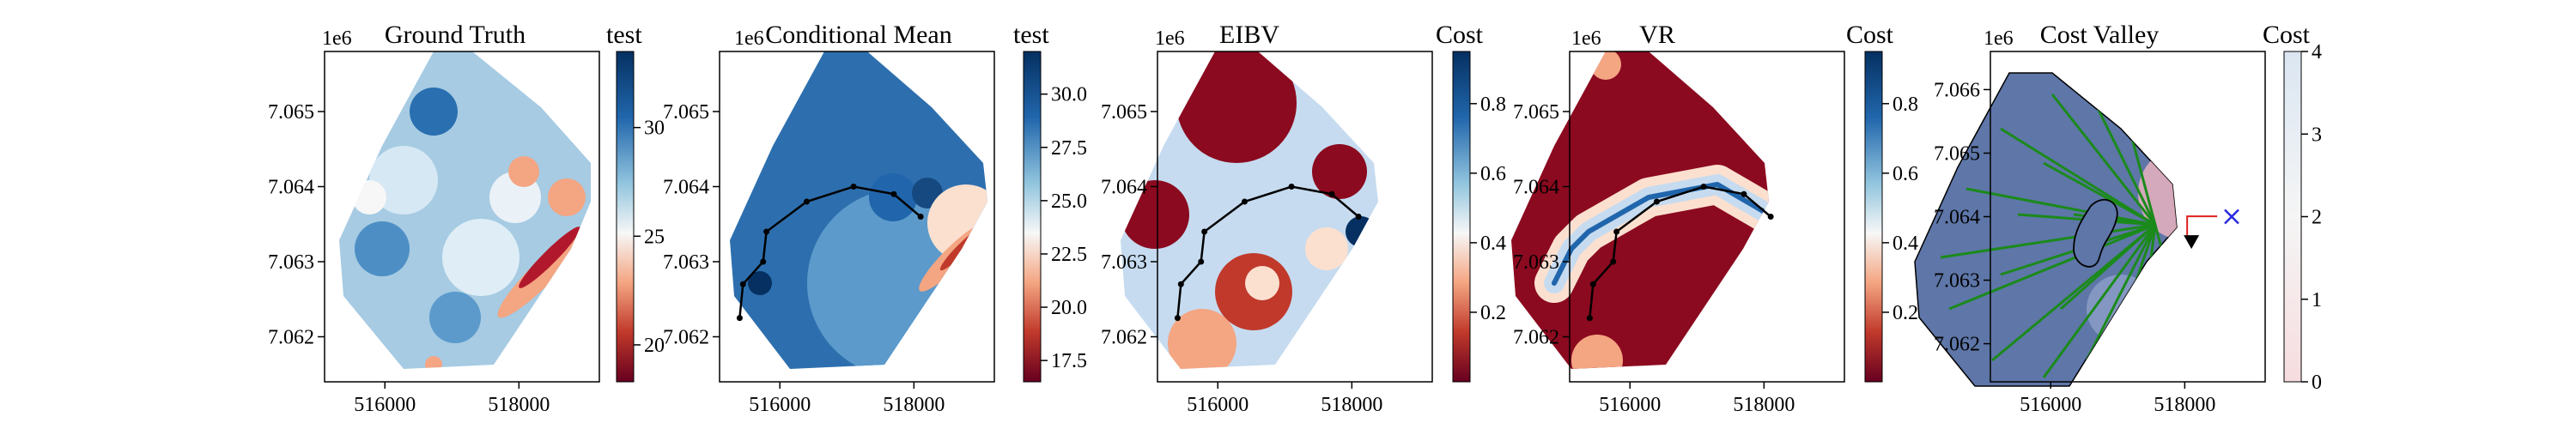 The width and height of the screenshot is (2576, 429). I want to click on current-location-triangle, so click(2192, 242).